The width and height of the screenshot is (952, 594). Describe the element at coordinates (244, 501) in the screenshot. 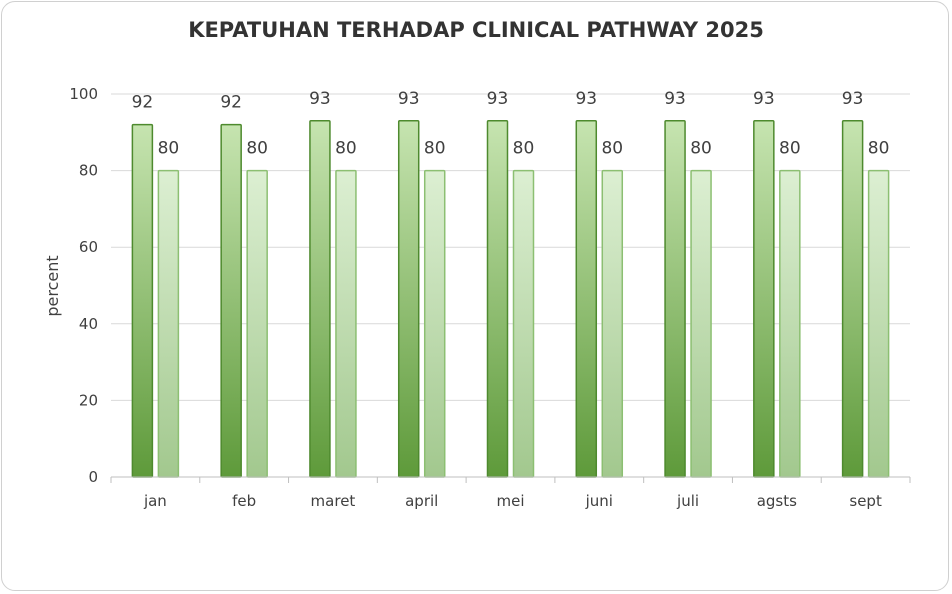

I see `x-tick-label: feb` at that location.